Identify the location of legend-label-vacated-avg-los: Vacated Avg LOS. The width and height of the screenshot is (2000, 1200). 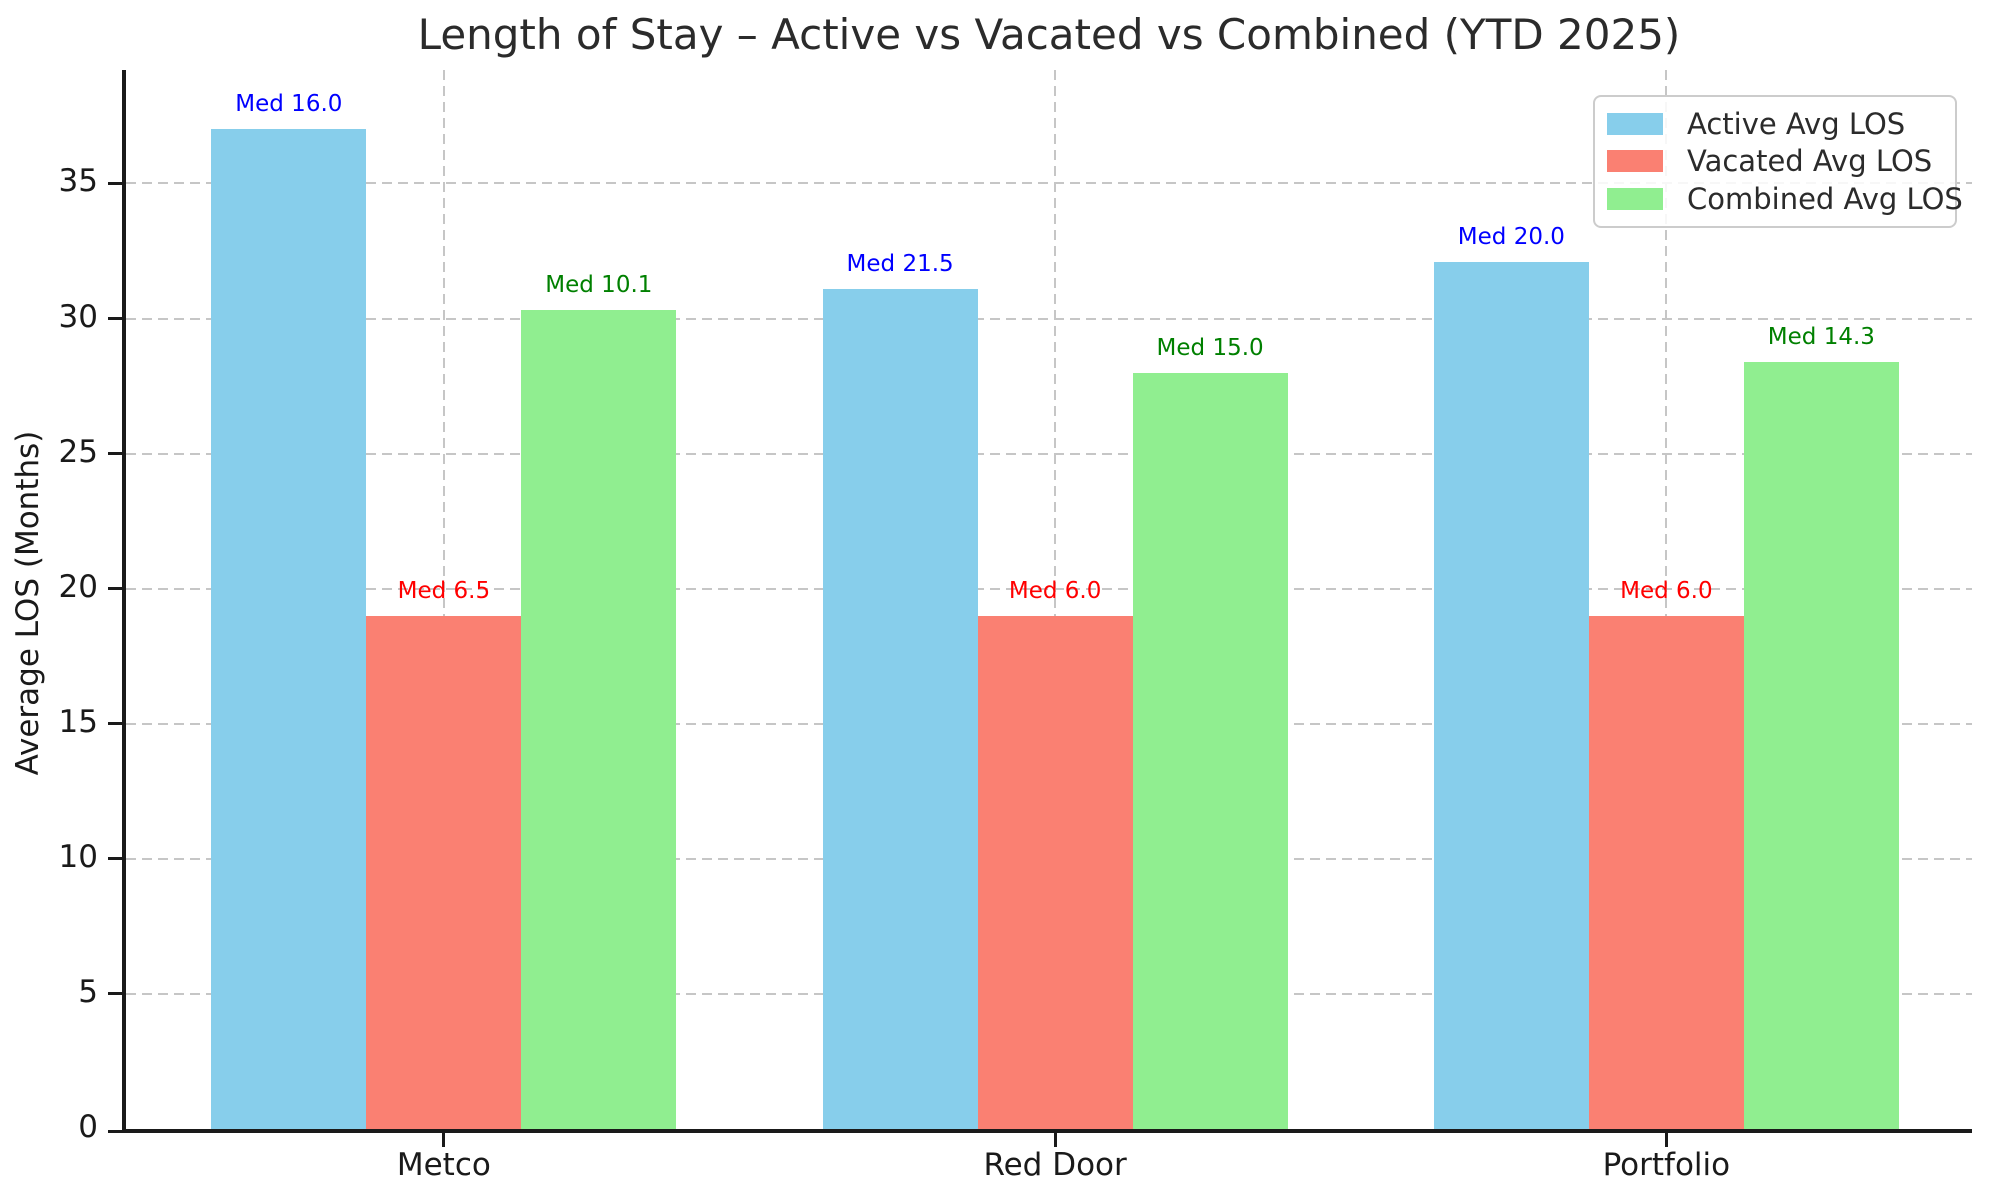
(1810, 161).